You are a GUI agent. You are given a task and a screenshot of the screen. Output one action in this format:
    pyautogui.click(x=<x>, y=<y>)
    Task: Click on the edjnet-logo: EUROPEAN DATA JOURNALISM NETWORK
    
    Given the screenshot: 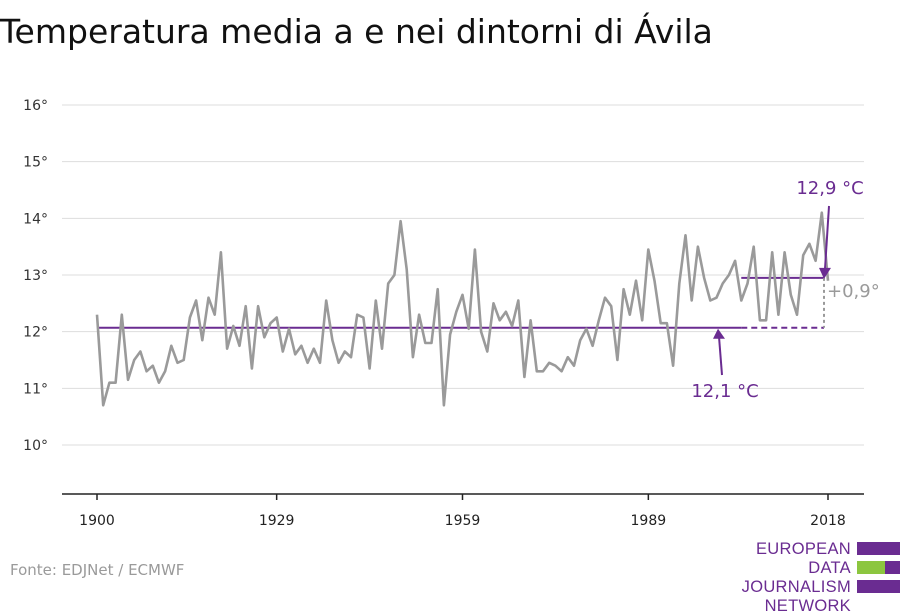 What is the action you would take?
    pyautogui.click(x=800, y=577)
    